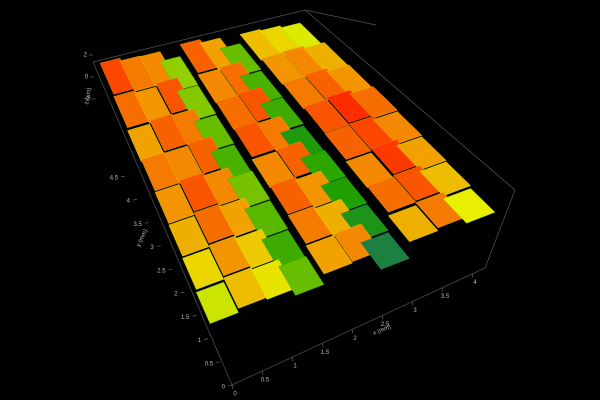  Describe the element at coordinates (161, 271) in the screenshot. I see `y-tick-label: 2.5` at that location.